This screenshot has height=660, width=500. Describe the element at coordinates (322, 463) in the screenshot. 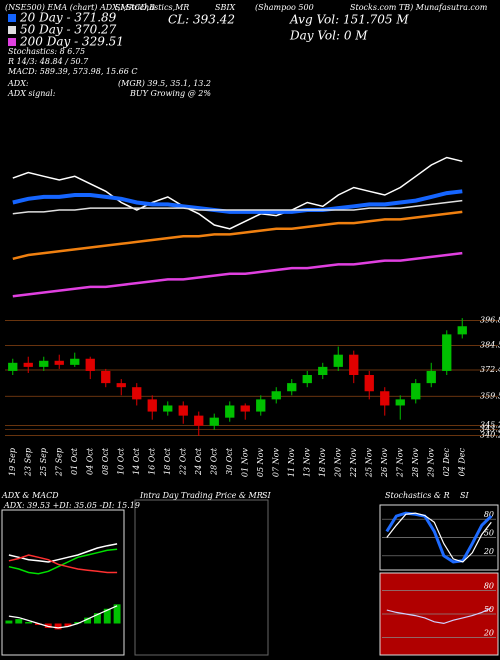

I see `x-tick-label: 18 Nov` at that location.